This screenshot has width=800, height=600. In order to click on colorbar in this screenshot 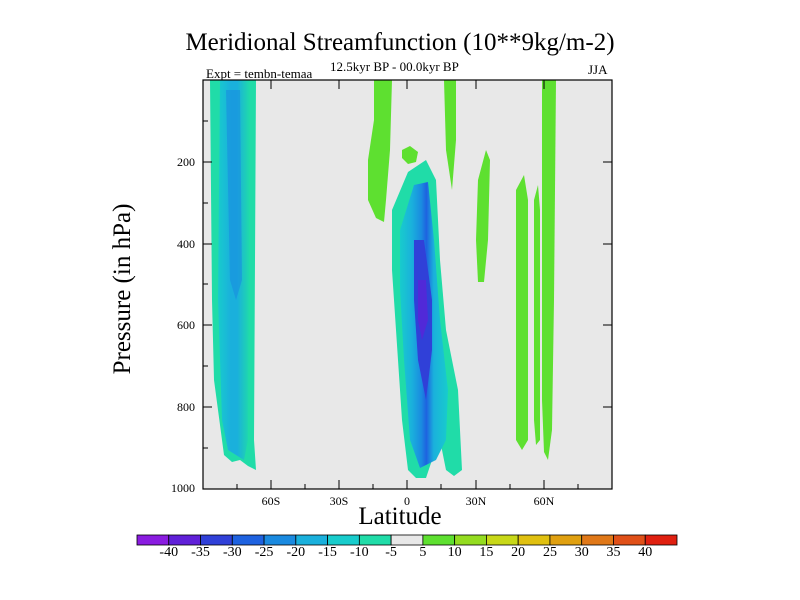, I will do `click(407, 540)`.